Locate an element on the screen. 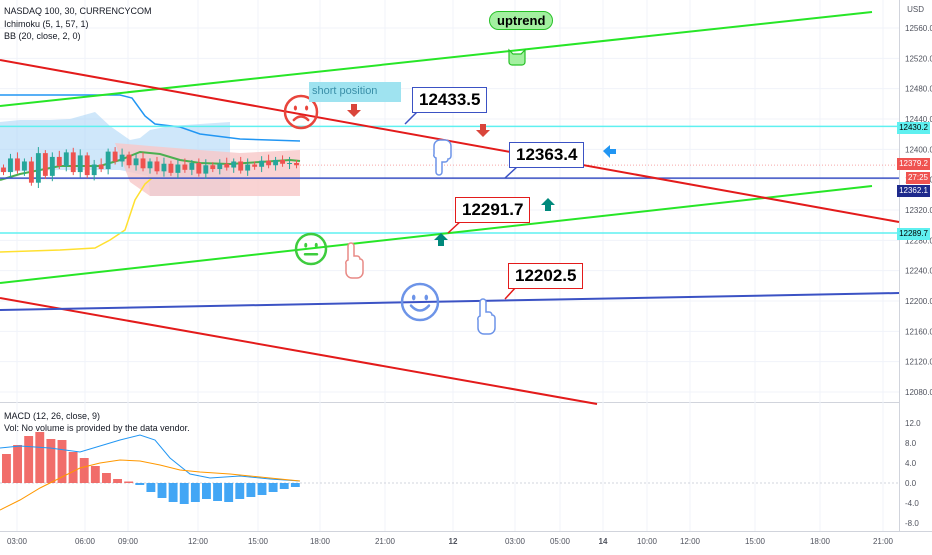  price-axis-tick: 12080.0 is located at coordinates (918, 392).